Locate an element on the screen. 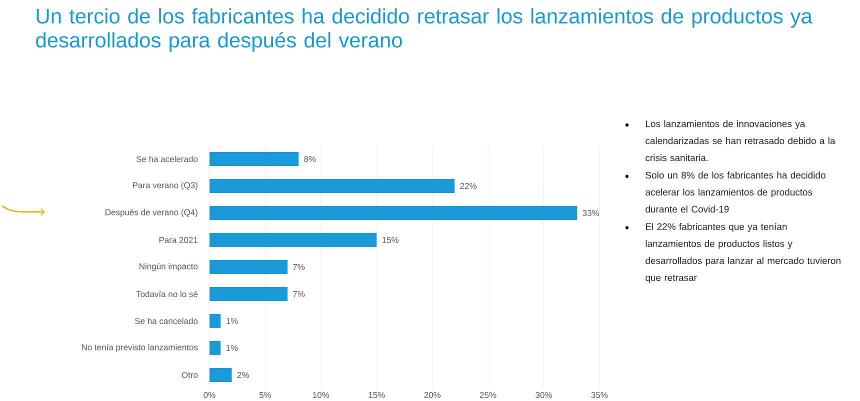  x-tick-label: 20% is located at coordinates (432, 395).